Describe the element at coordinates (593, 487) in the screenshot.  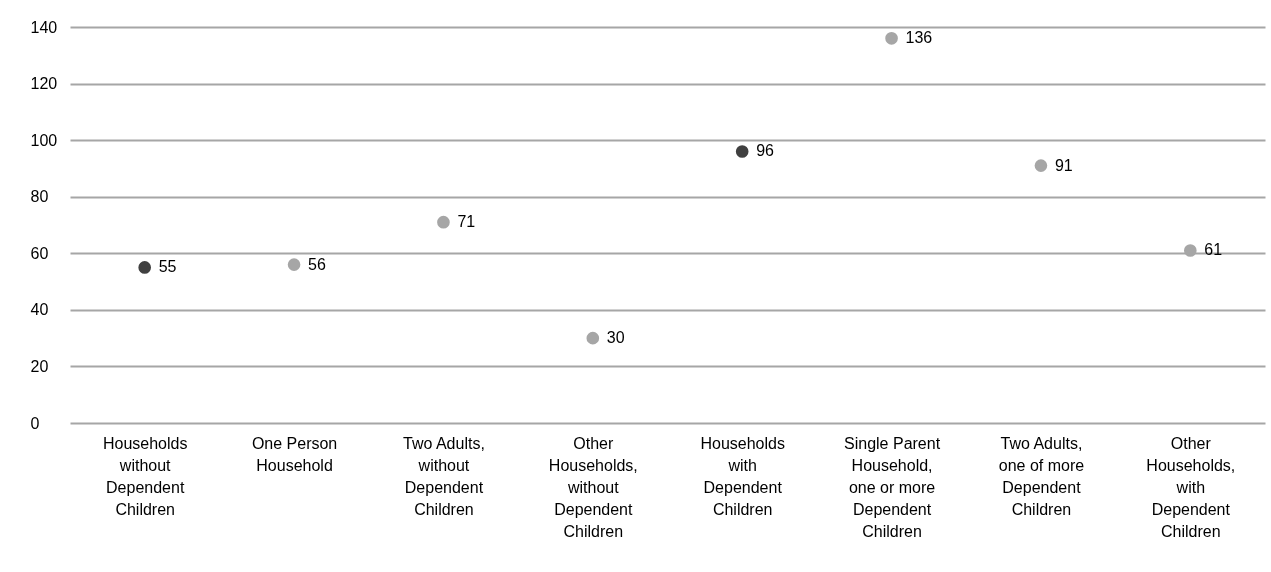
I see `x-tick-label: Other Households, without Dependent Children` at that location.